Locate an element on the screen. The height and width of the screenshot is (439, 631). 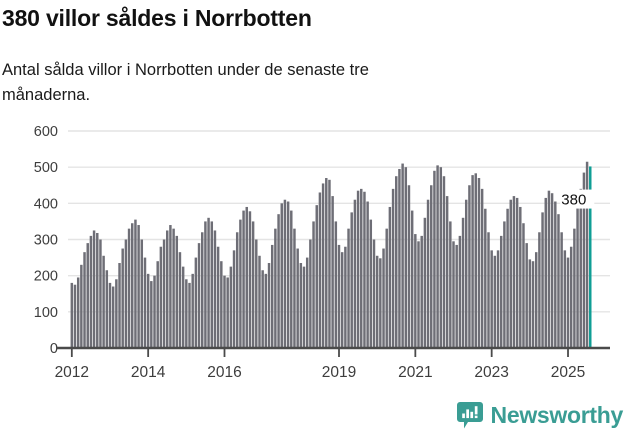
highlighted-bar is located at coordinates (590, 257).